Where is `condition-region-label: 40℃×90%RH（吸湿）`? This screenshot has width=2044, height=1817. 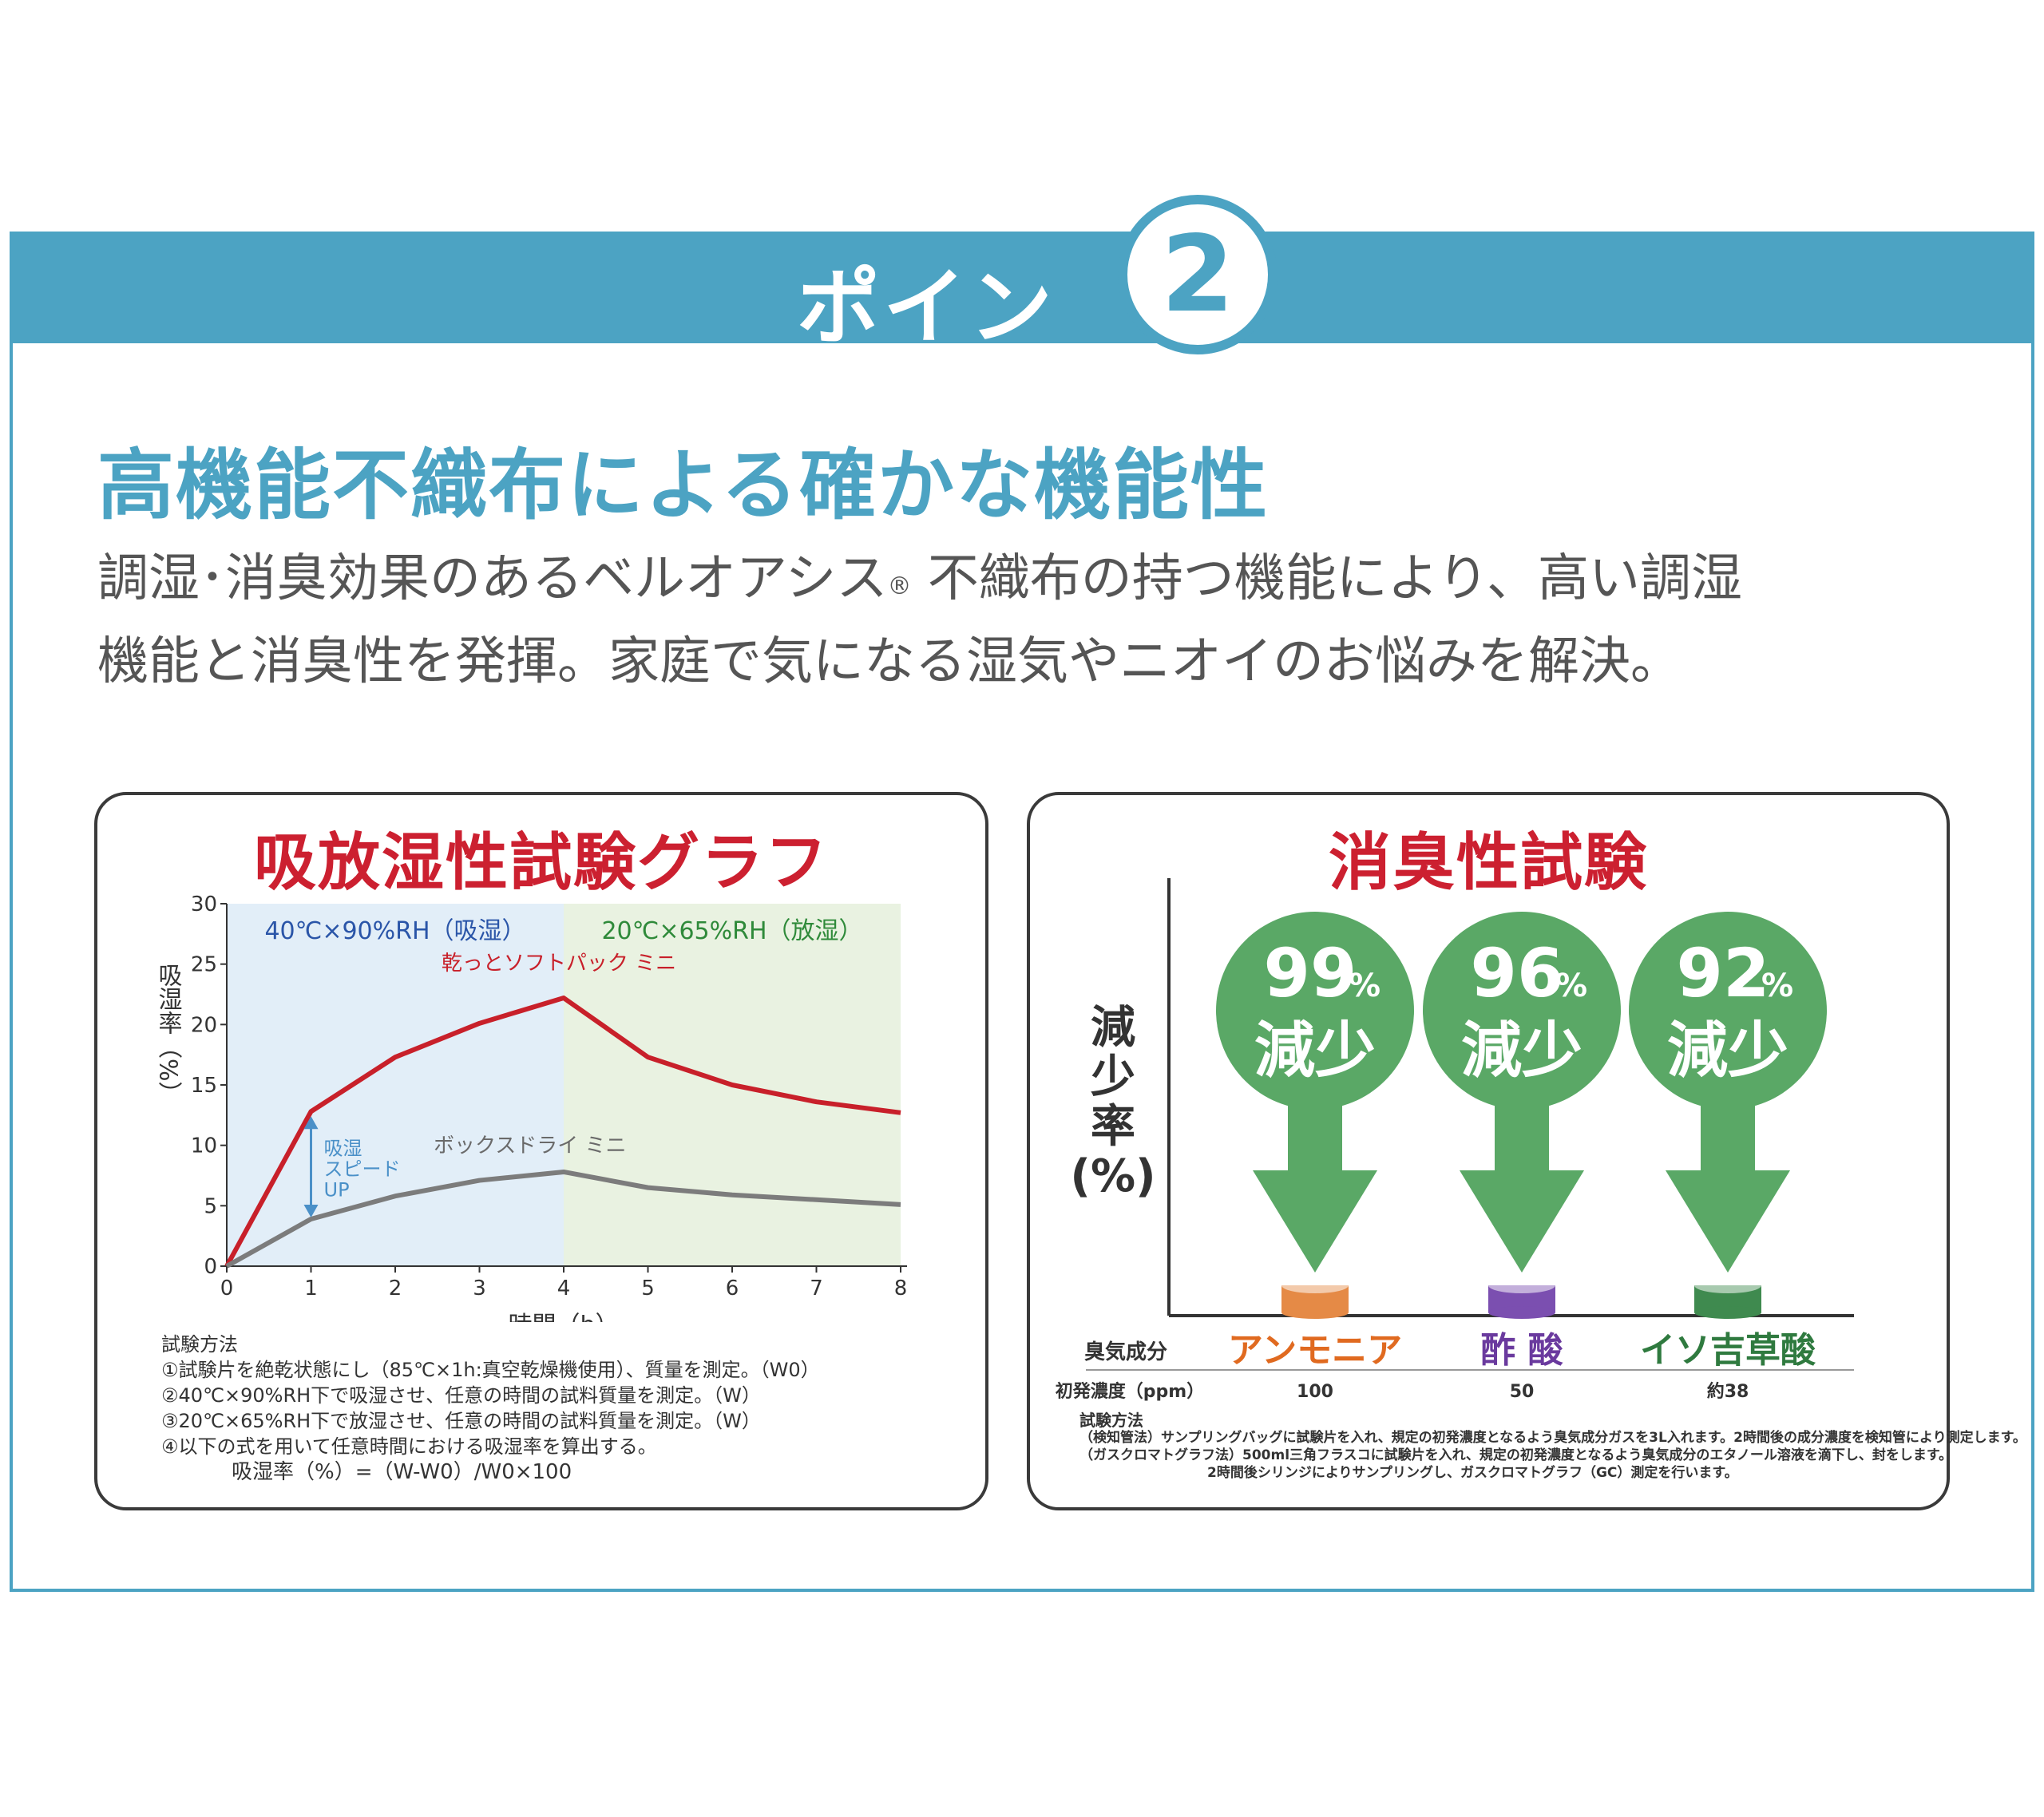
condition-region-label: 40℃×90%RH（吸湿） is located at coordinates (394, 931).